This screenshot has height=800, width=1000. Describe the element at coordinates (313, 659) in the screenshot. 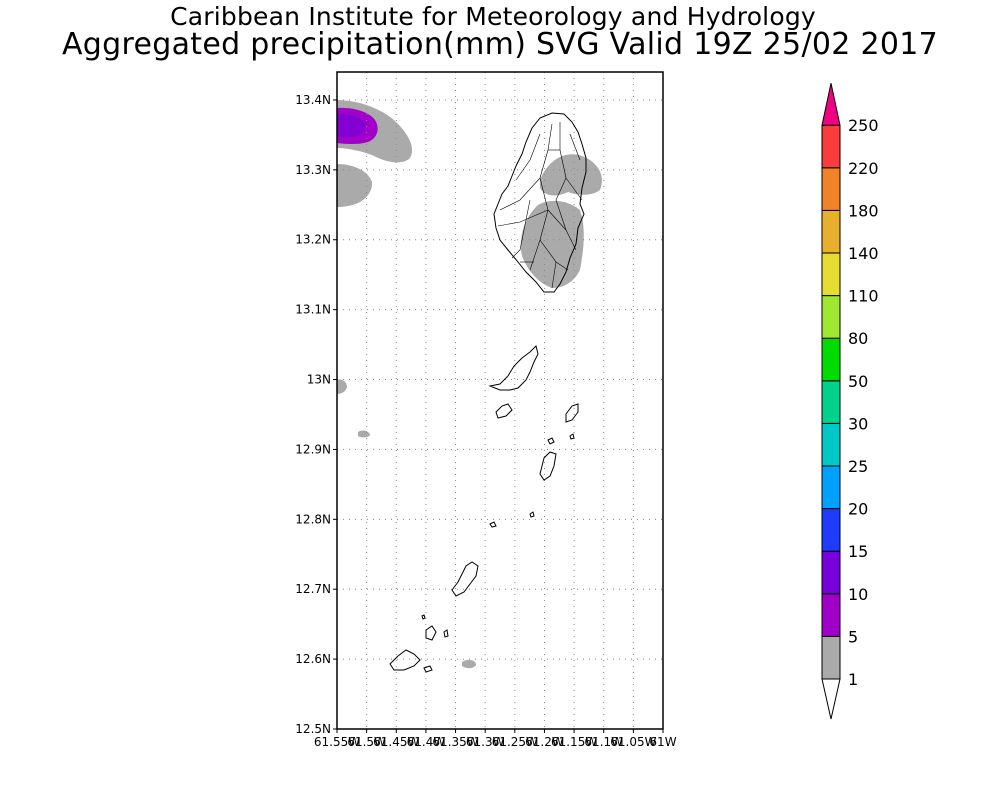

I see `lat-tick-label: 12.6N` at that location.